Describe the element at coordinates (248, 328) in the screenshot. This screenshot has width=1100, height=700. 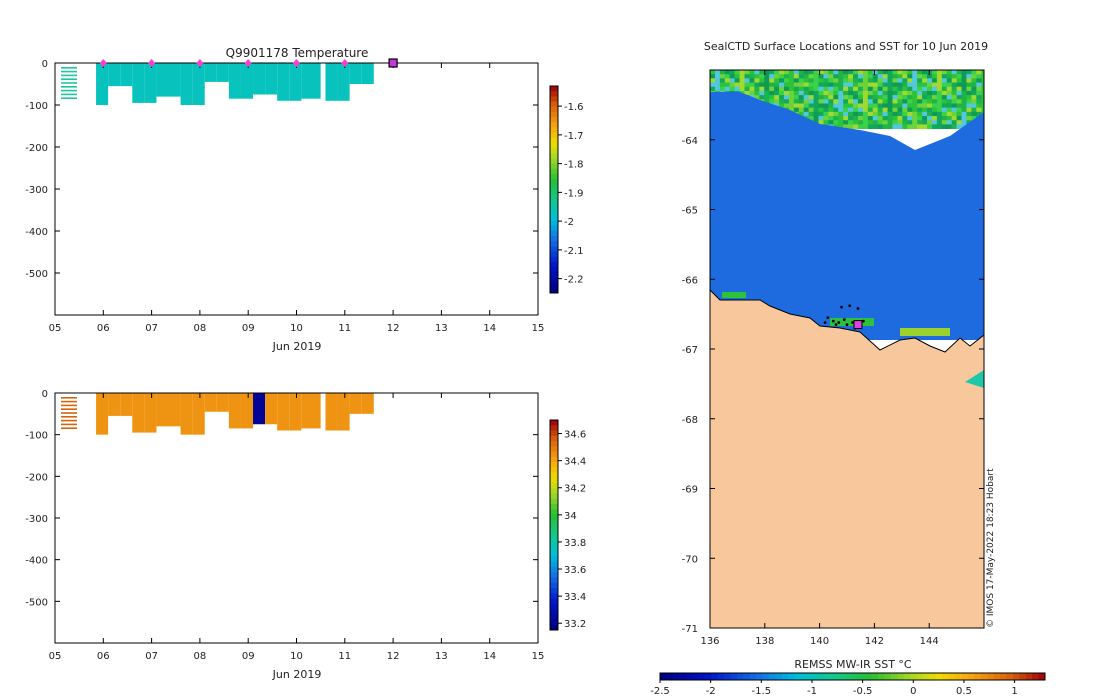
I see `x-tick-label: 09` at that location.